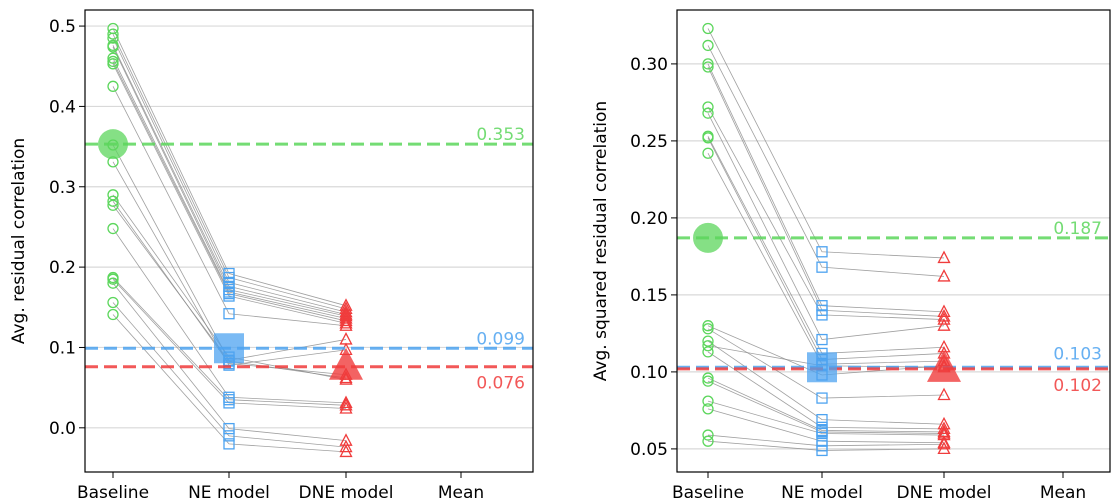 The image size is (1115, 504). I want to click on y-tick-label: 0.5, so click(62, 27).